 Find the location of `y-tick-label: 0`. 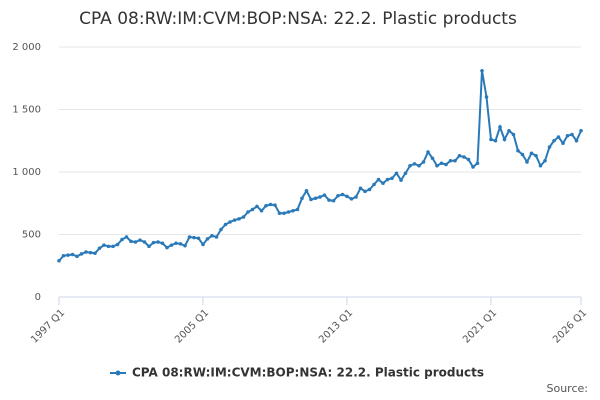

y-tick-label: 0 is located at coordinates (38, 297).